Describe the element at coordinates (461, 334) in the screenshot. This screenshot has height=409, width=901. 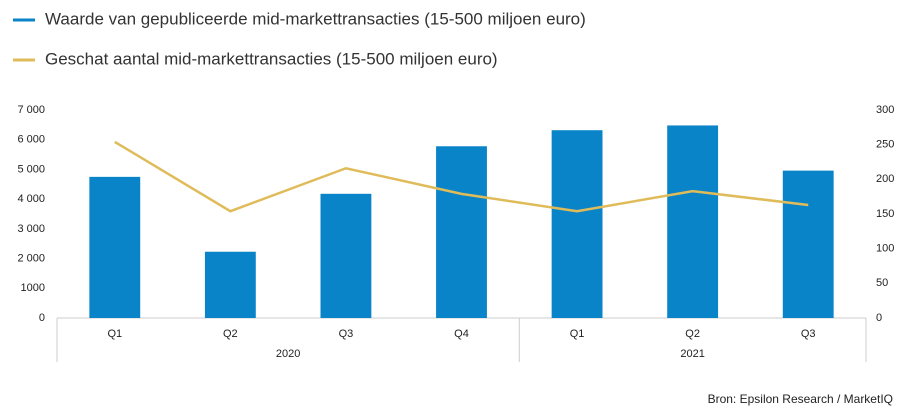
I see `x-tick-label: Q4` at that location.